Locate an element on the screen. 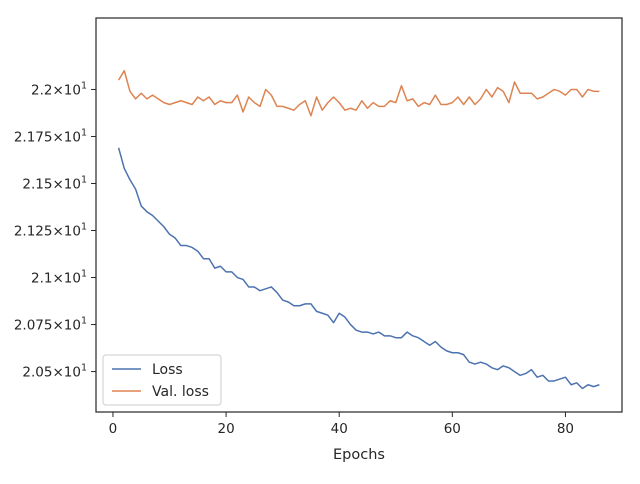 The image size is (640, 484). x-axis: 0 20 40 60 80 is located at coordinates (341, 424).